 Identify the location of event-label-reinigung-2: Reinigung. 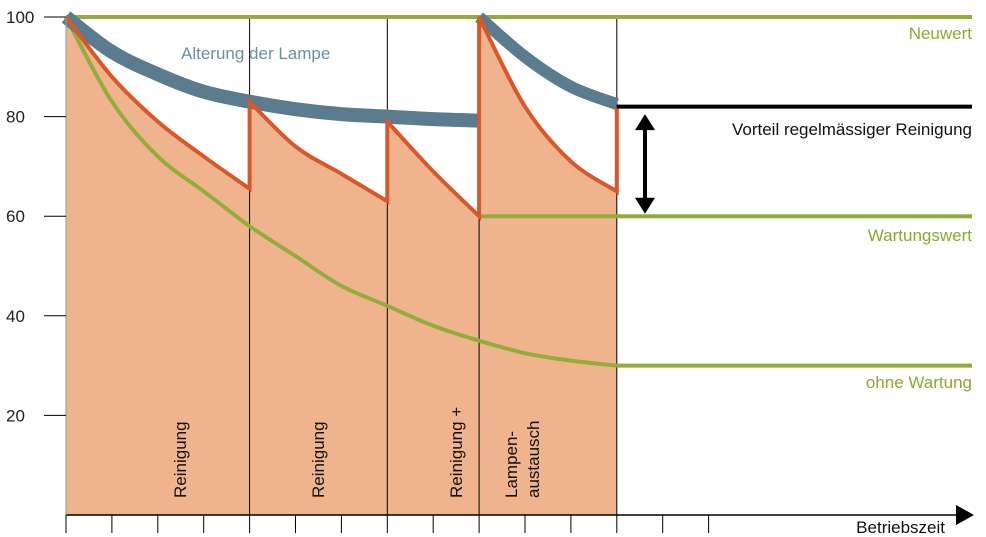
(318, 459).